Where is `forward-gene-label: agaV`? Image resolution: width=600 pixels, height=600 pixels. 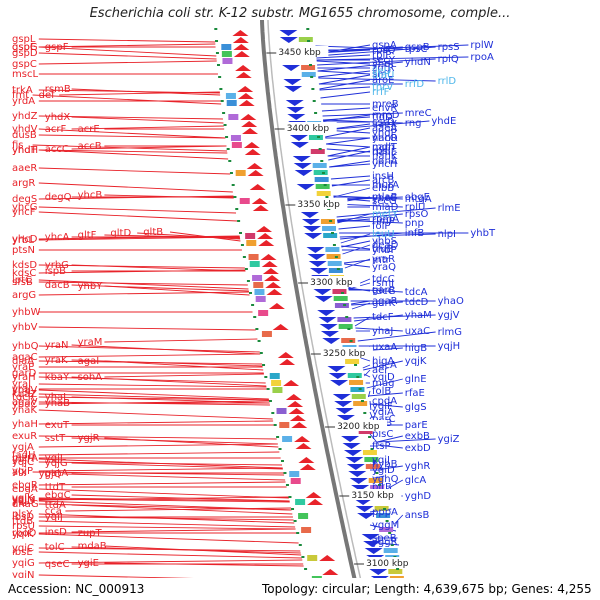 forward-gene-label: agaV is located at coordinates (25, 402).